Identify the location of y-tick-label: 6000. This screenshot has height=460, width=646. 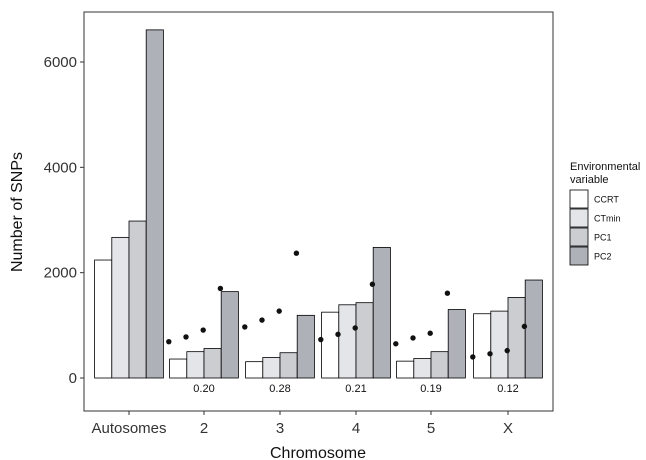
(60, 62).